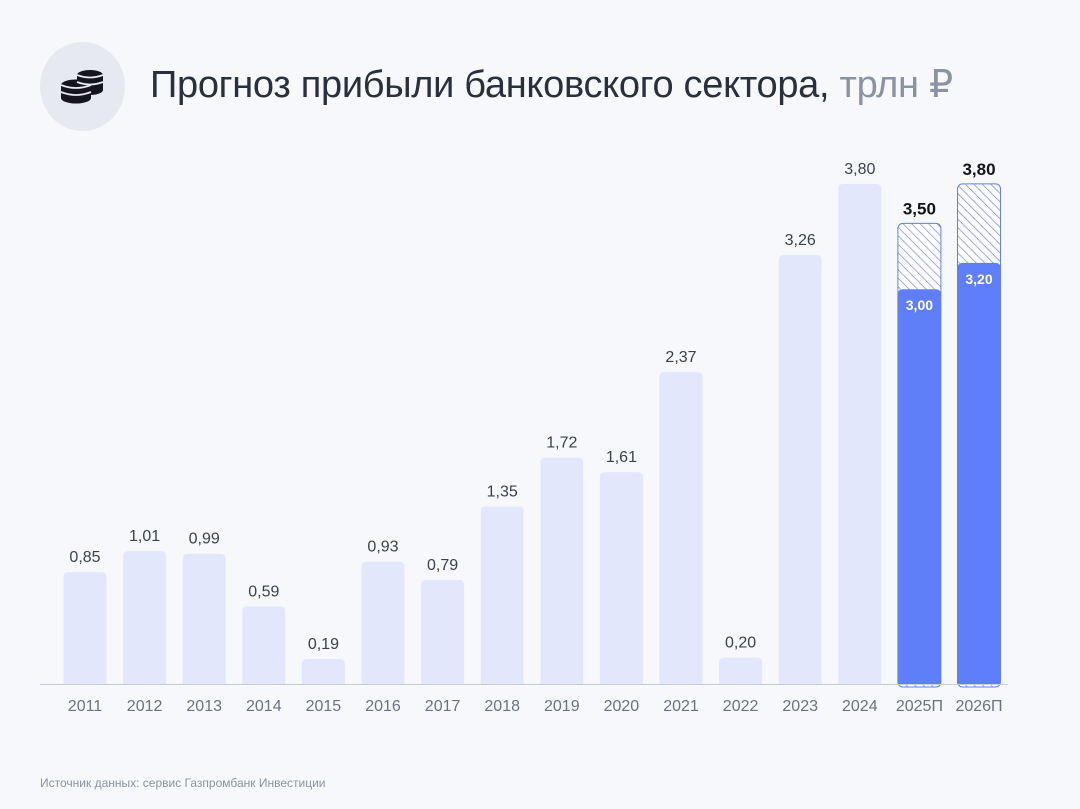 This screenshot has height=809, width=1080. What do you see at coordinates (741, 706) in the screenshot?
I see `x-tick-label: 2022` at bounding box center [741, 706].